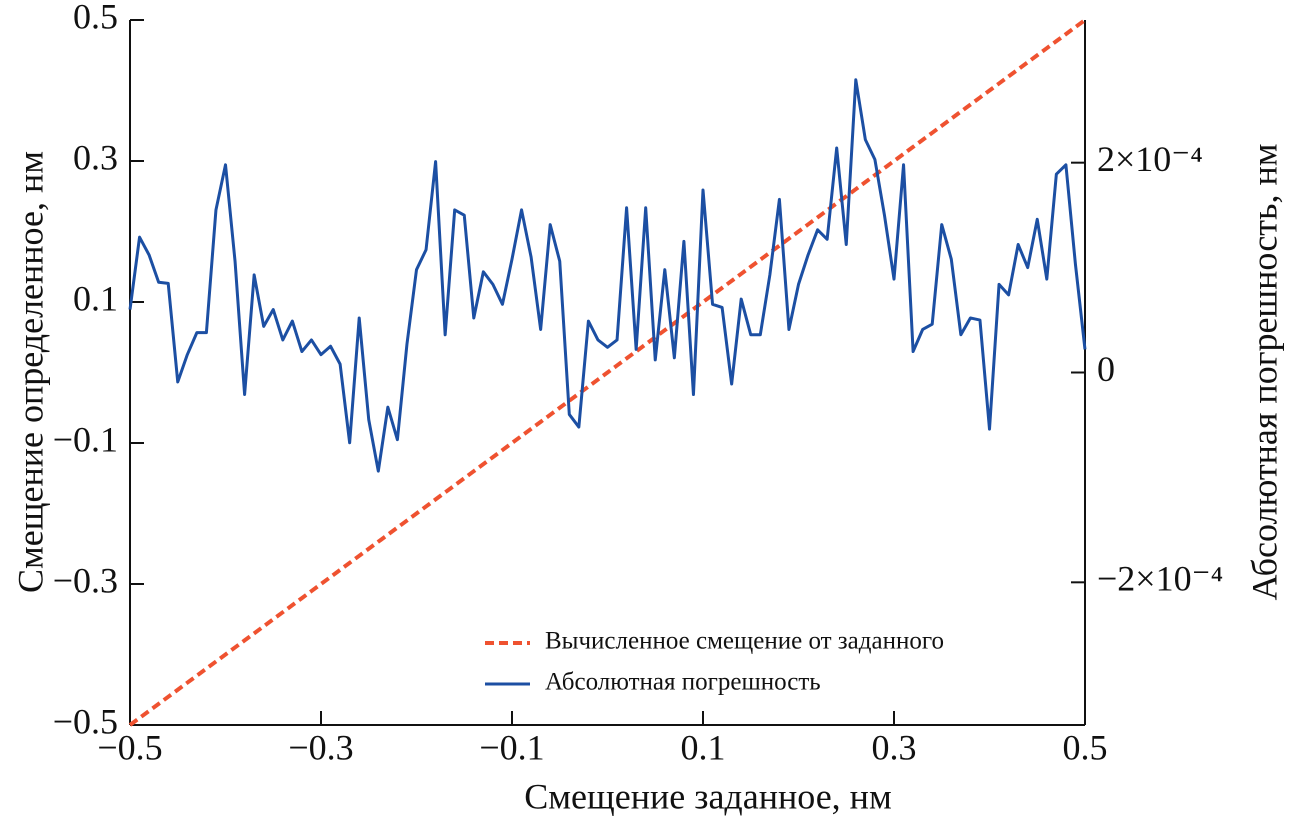 This screenshot has width=1294, height=824. I want to click on x-tick-label: −0.1, so click(511, 747).